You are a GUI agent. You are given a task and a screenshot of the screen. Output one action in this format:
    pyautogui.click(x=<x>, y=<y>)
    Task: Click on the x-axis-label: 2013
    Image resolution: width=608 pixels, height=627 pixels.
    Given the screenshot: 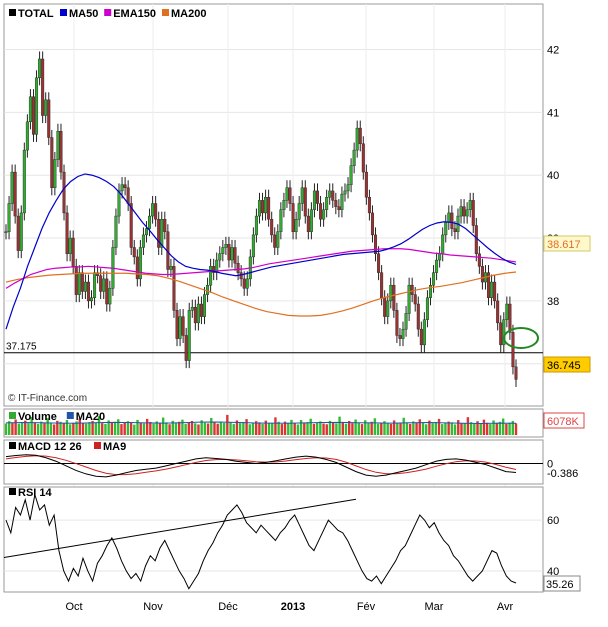 What is the action you would take?
    pyautogui.click(x=293, y=607)
    